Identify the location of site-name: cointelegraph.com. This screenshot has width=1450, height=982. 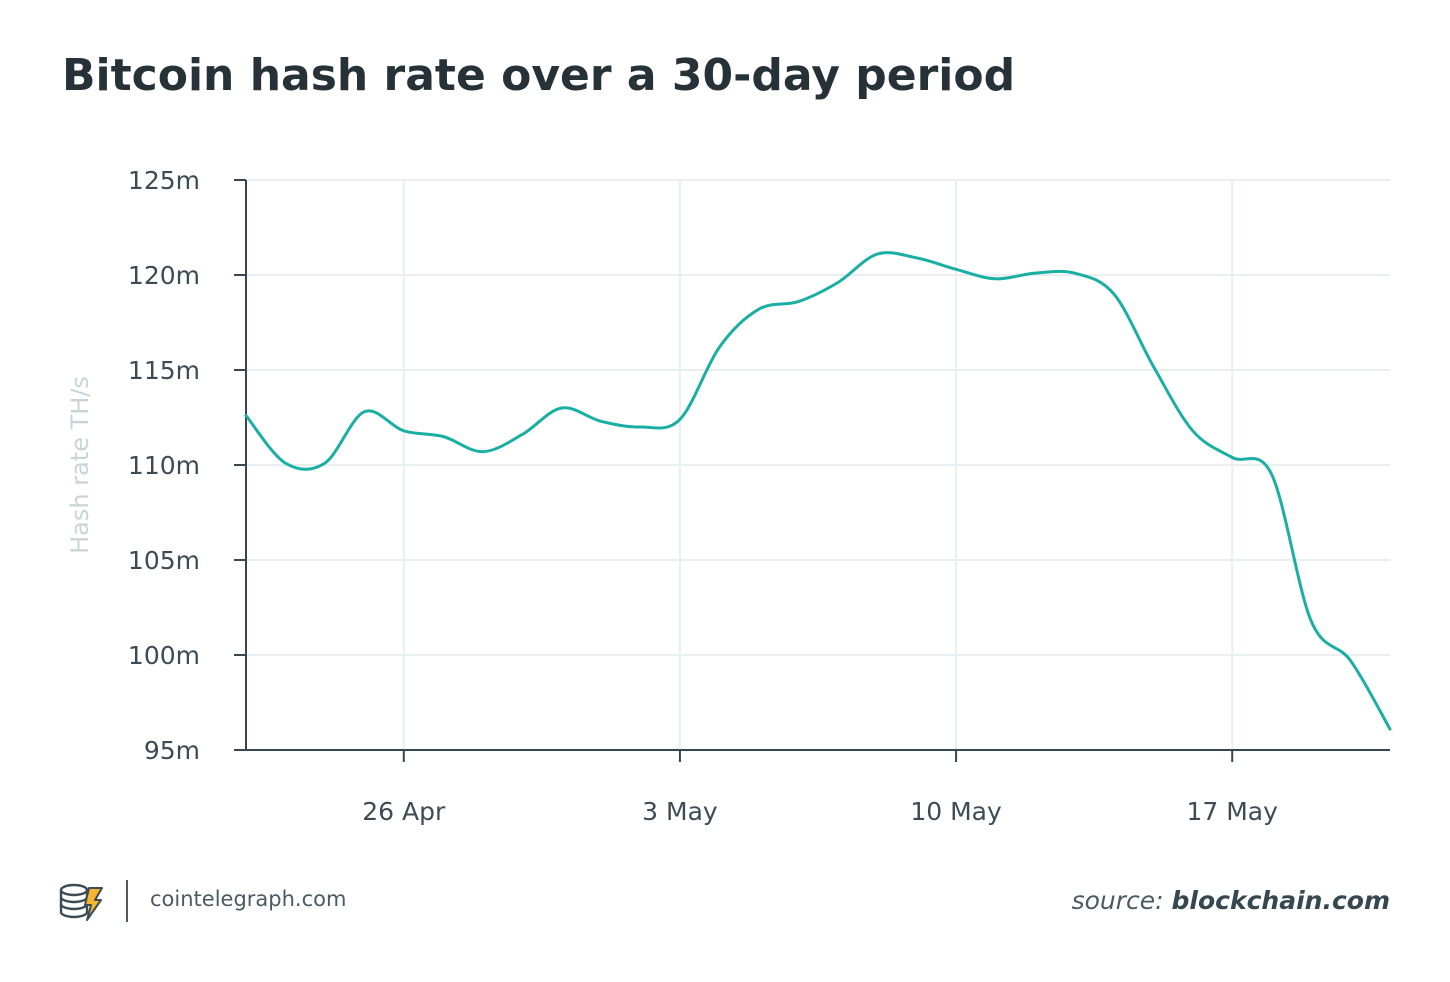
(248, 899).